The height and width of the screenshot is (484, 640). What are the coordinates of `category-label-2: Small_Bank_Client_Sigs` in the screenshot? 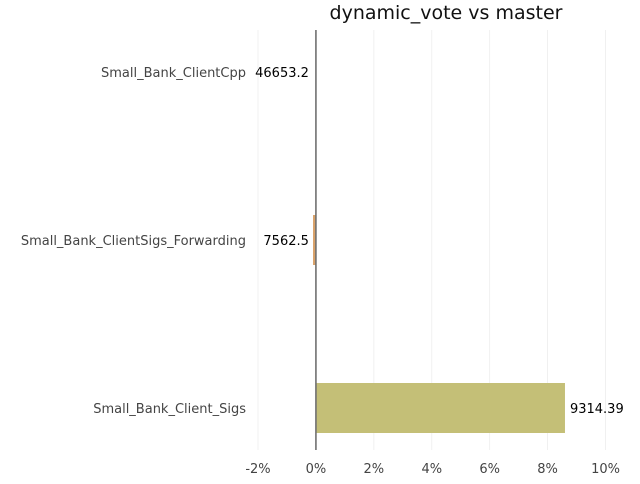 It's located at (169, 409).